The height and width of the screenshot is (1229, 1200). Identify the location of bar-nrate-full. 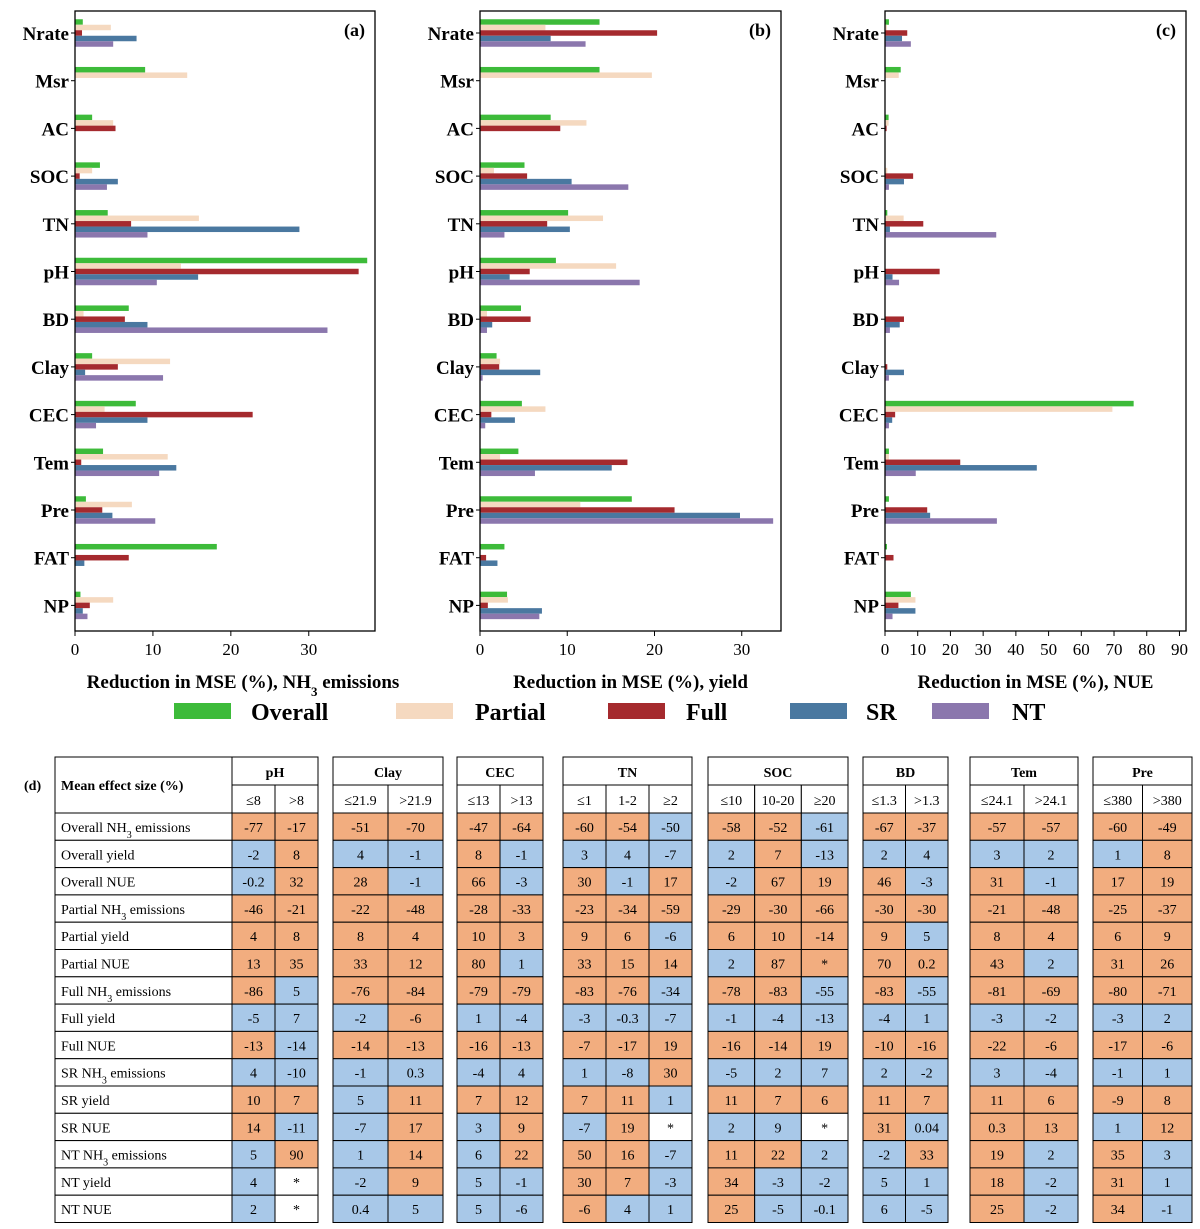
(896, 33).